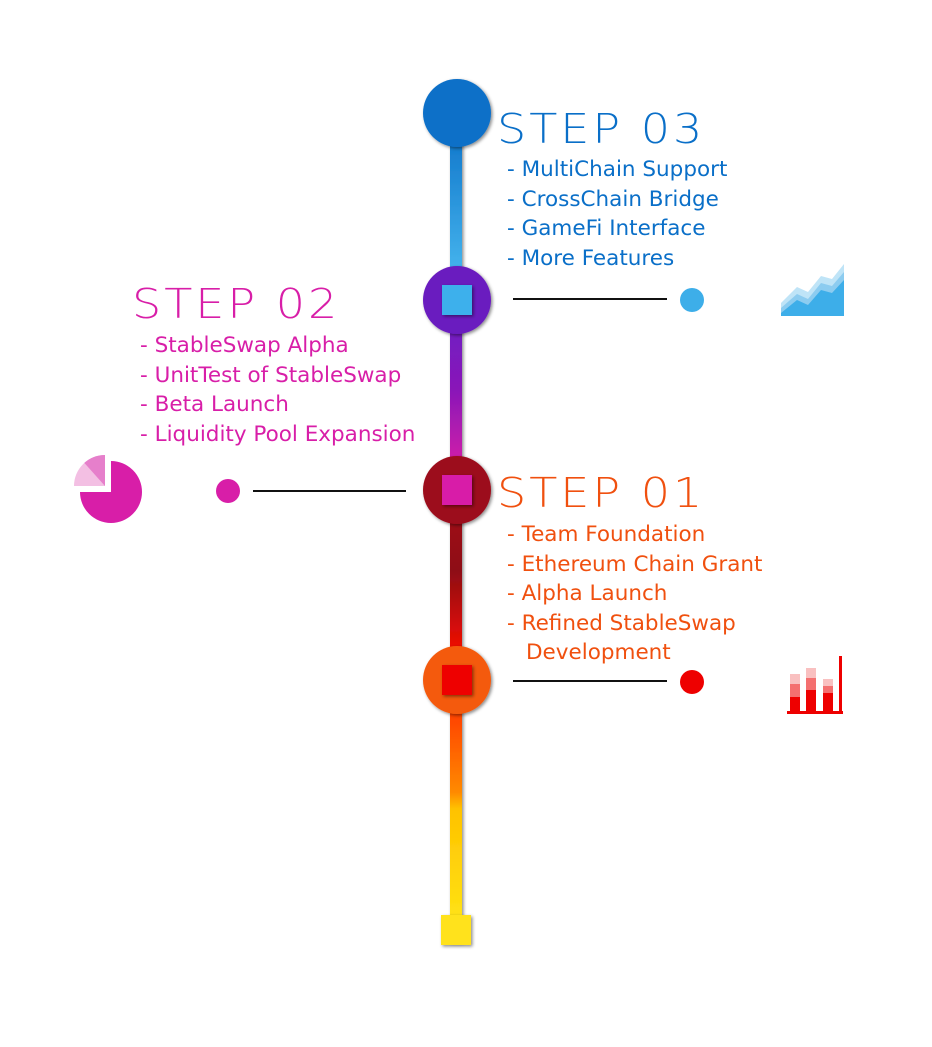  What do you see at coordinates (635, 564) in the screenshot?
I see `list-item: - Ethereum Chain Grant` at bounding box center [635, 564].